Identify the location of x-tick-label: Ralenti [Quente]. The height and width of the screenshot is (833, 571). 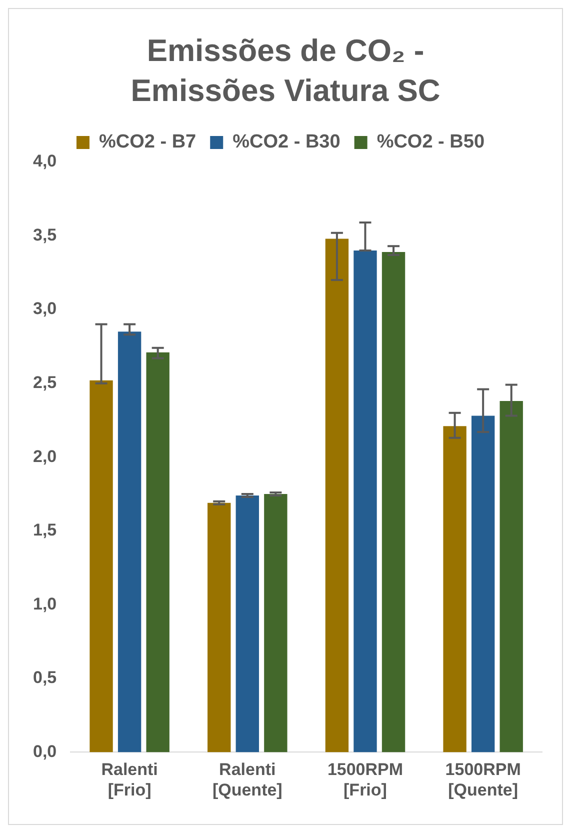
(247, 780).